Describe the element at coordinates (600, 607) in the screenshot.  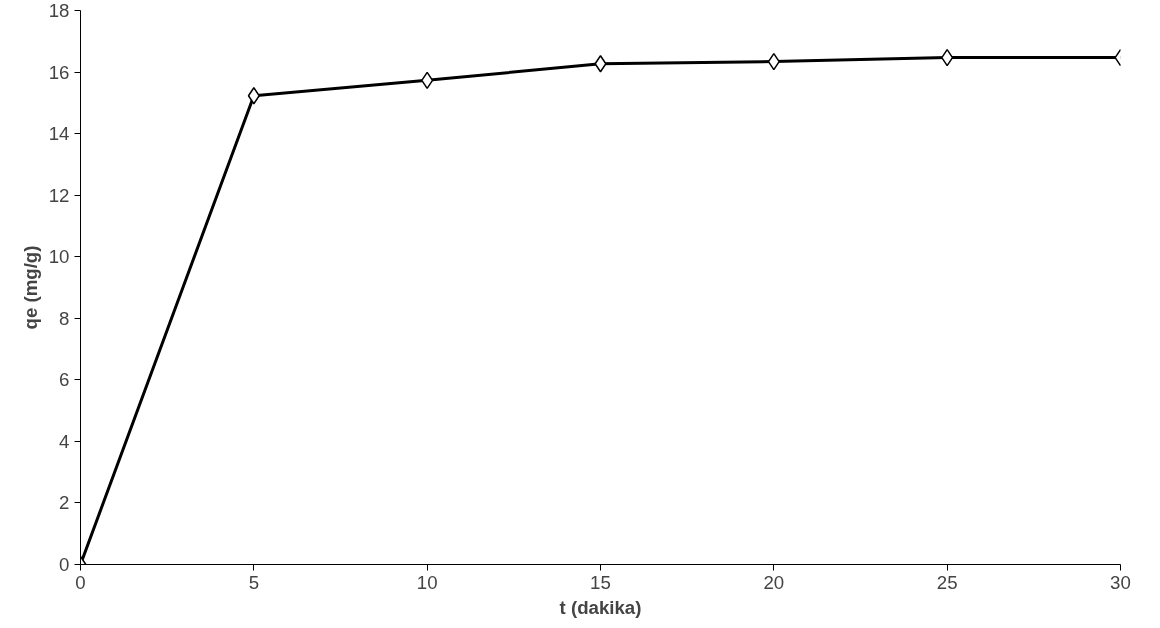
I see `x-axis-title: t (dakika)` at that location.